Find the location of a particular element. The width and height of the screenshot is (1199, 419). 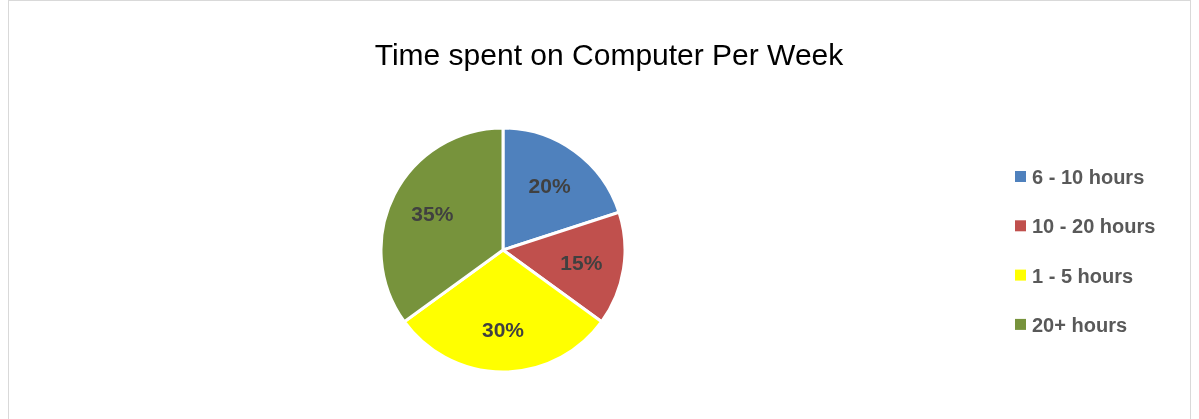

data-label: 35% is located at coordinates (432, 214).